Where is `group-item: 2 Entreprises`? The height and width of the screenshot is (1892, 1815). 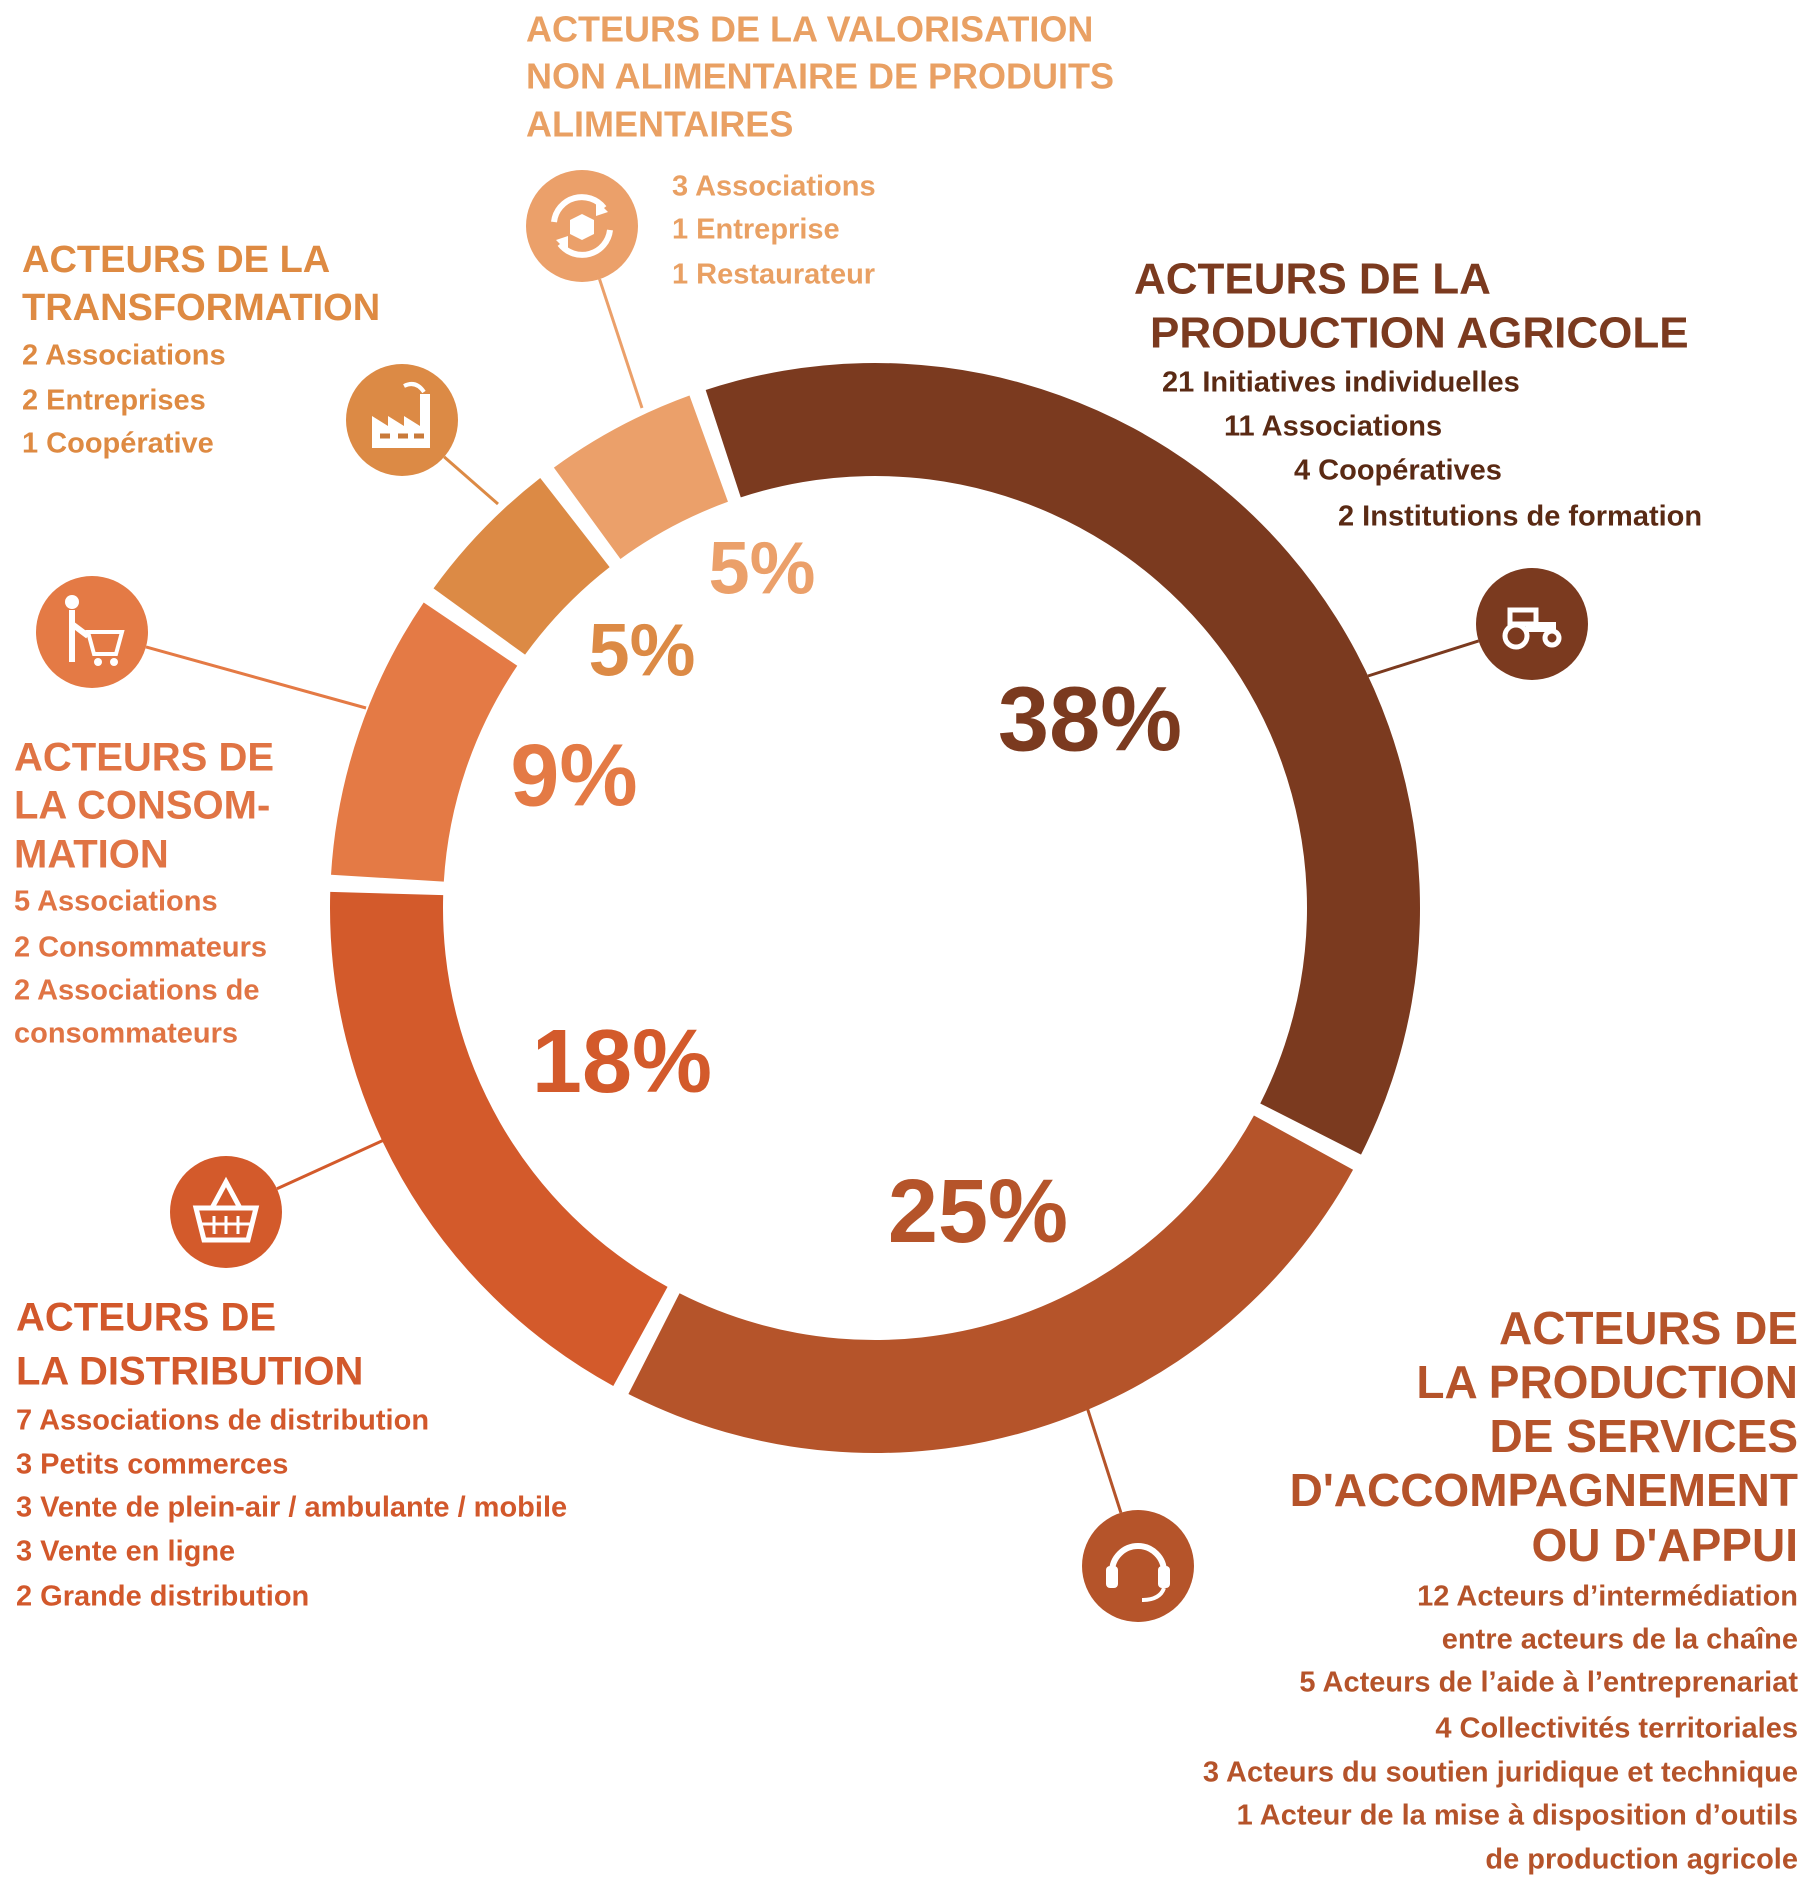
group-item: 2 Entreprises is located at coordinates (114, 401).